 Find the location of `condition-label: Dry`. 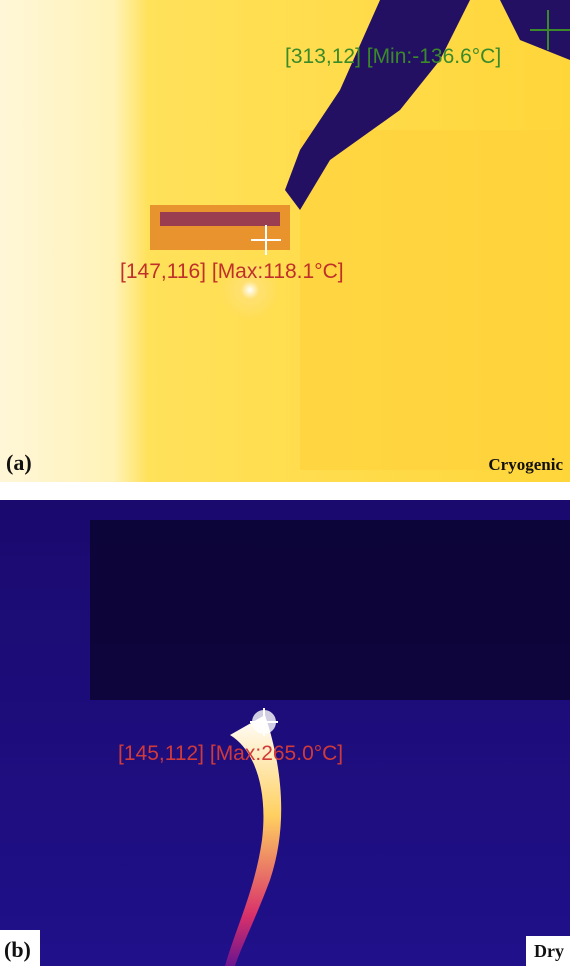

condition-label: Dry is located at coordinates (549, 951).